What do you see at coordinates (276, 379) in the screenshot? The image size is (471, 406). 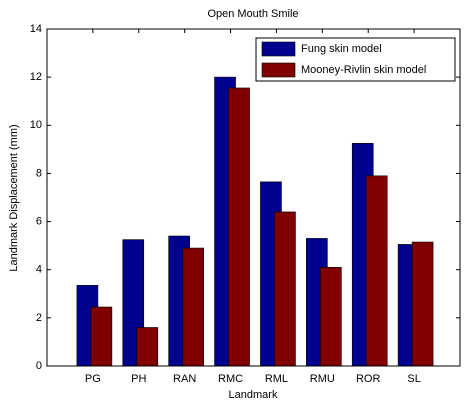 I see `x-tick-label: RML` at bounding box center [276, 379].